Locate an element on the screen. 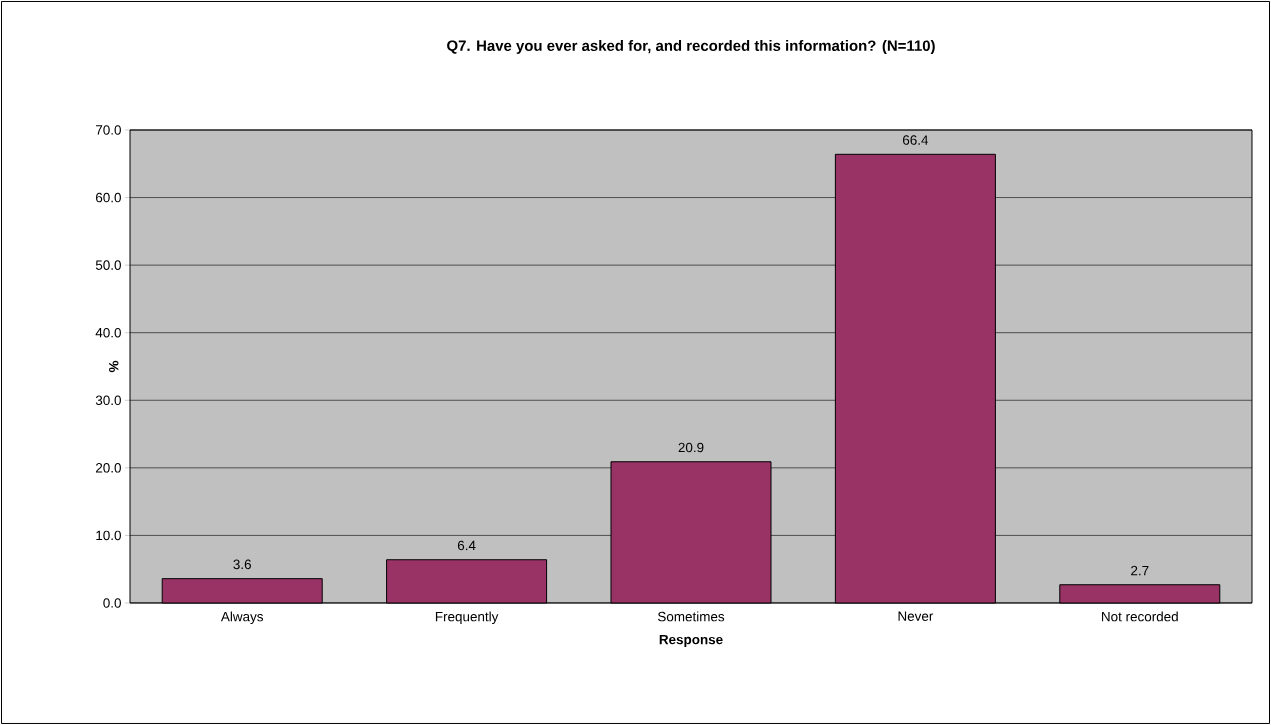 The image size is (1271, 725). x-axis-title: Response is located at coordinates (691, 640).